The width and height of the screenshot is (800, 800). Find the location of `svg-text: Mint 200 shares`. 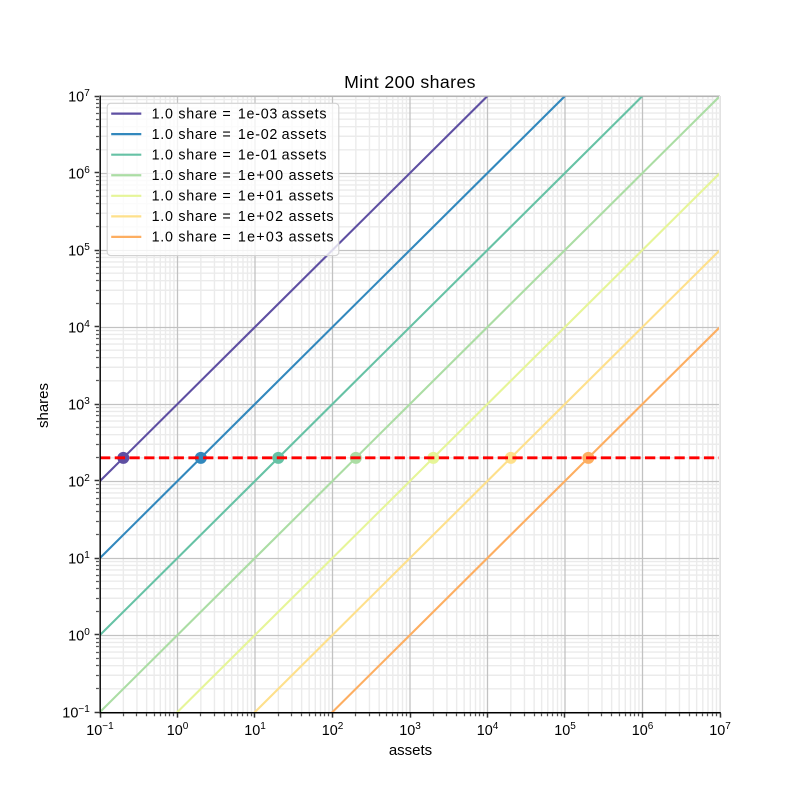

svg-text: Mint 200 shares is located at coordinates (410, 82).